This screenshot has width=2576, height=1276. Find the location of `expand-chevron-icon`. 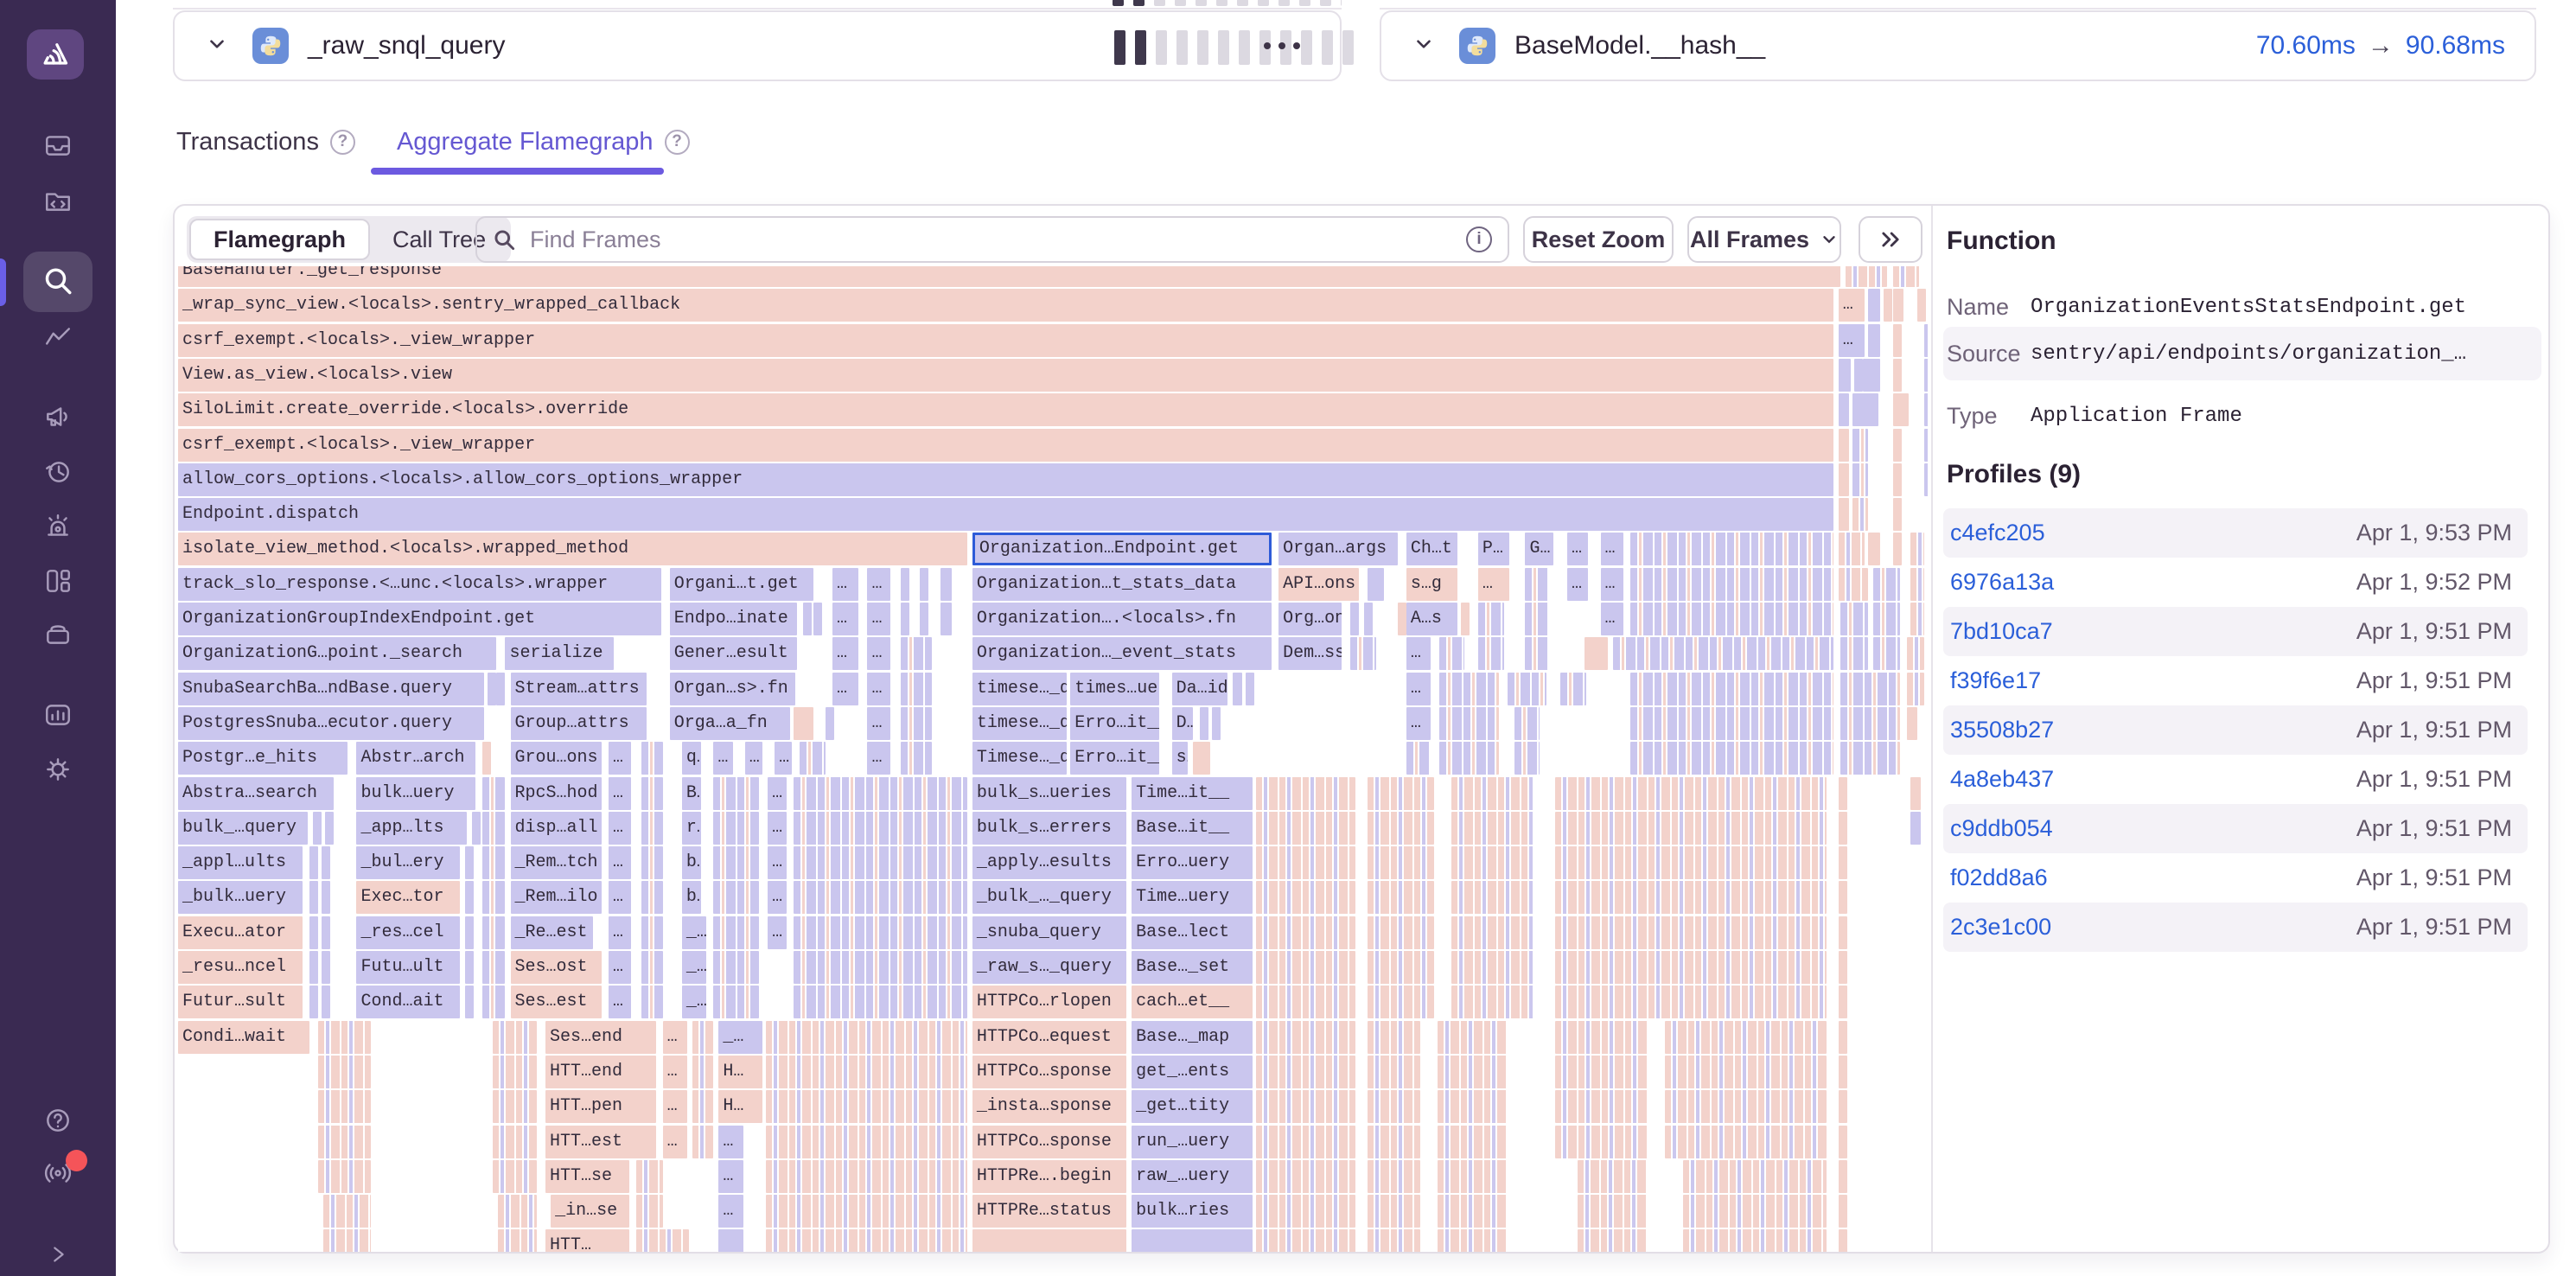

expand-chevron-icon is located at coordinates (57, 1254).